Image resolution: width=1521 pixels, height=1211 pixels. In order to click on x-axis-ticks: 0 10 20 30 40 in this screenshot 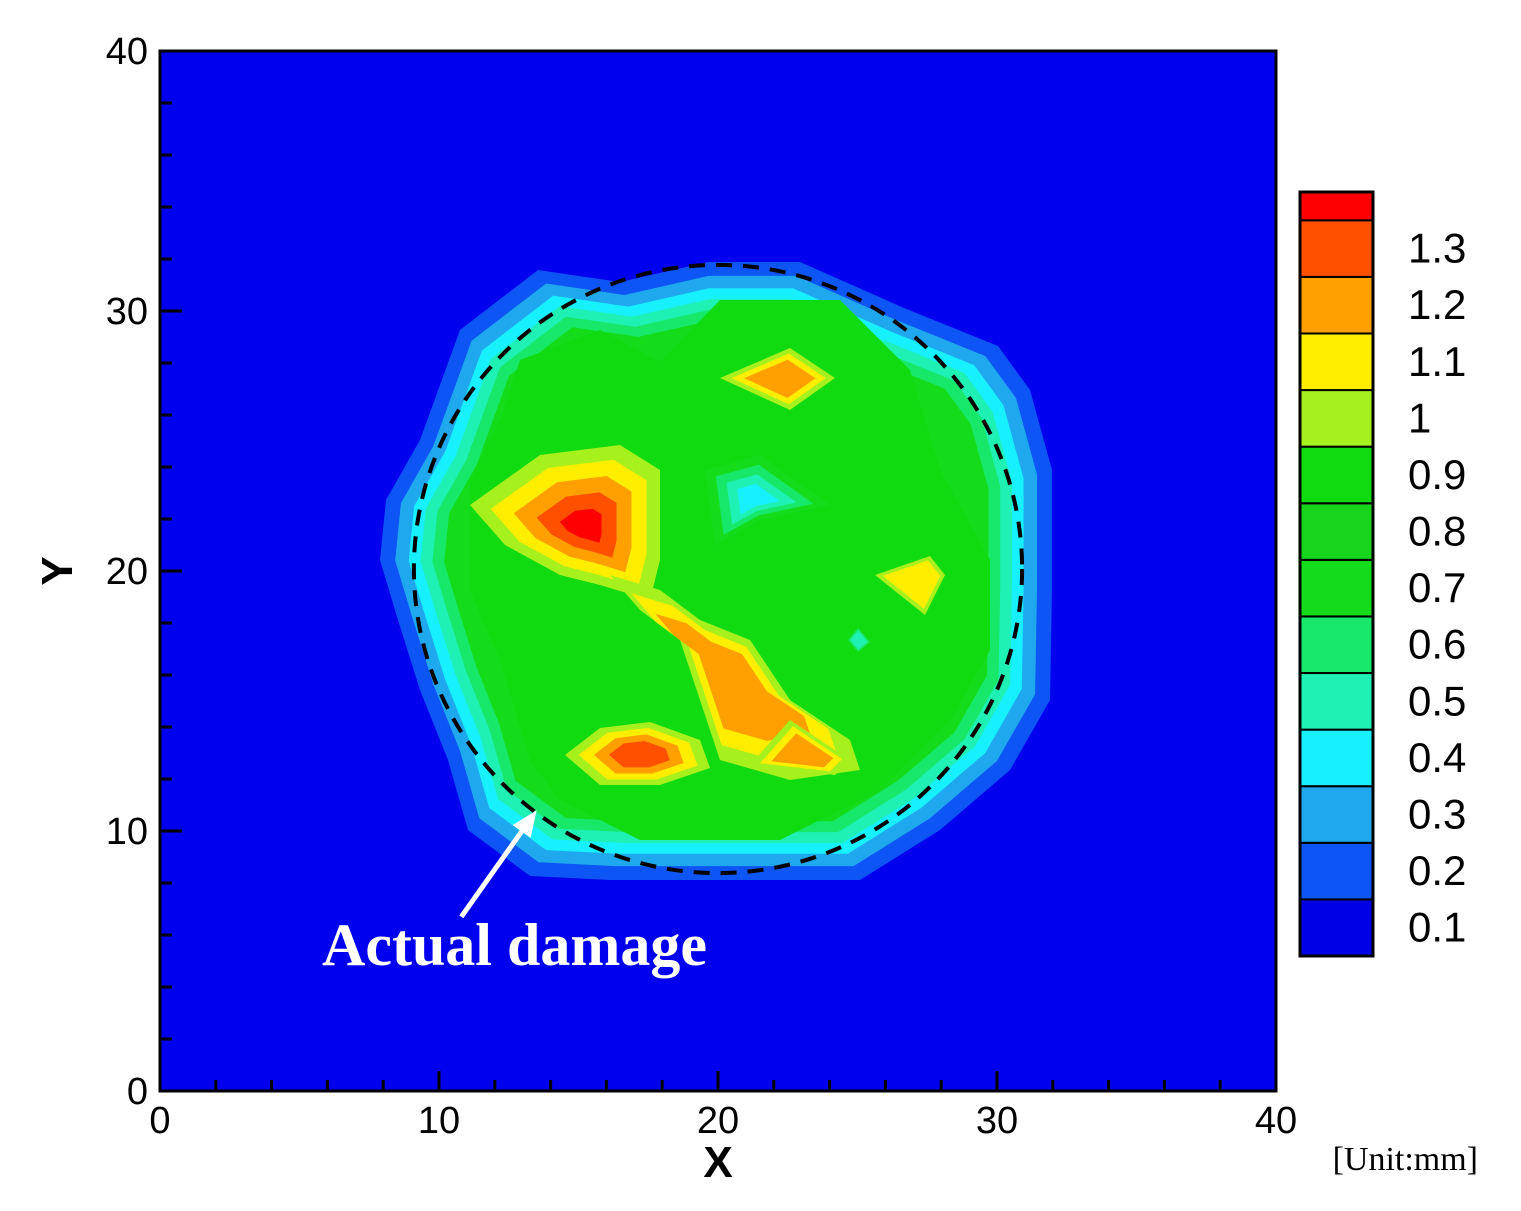, I will do `click(723, 1106)`.